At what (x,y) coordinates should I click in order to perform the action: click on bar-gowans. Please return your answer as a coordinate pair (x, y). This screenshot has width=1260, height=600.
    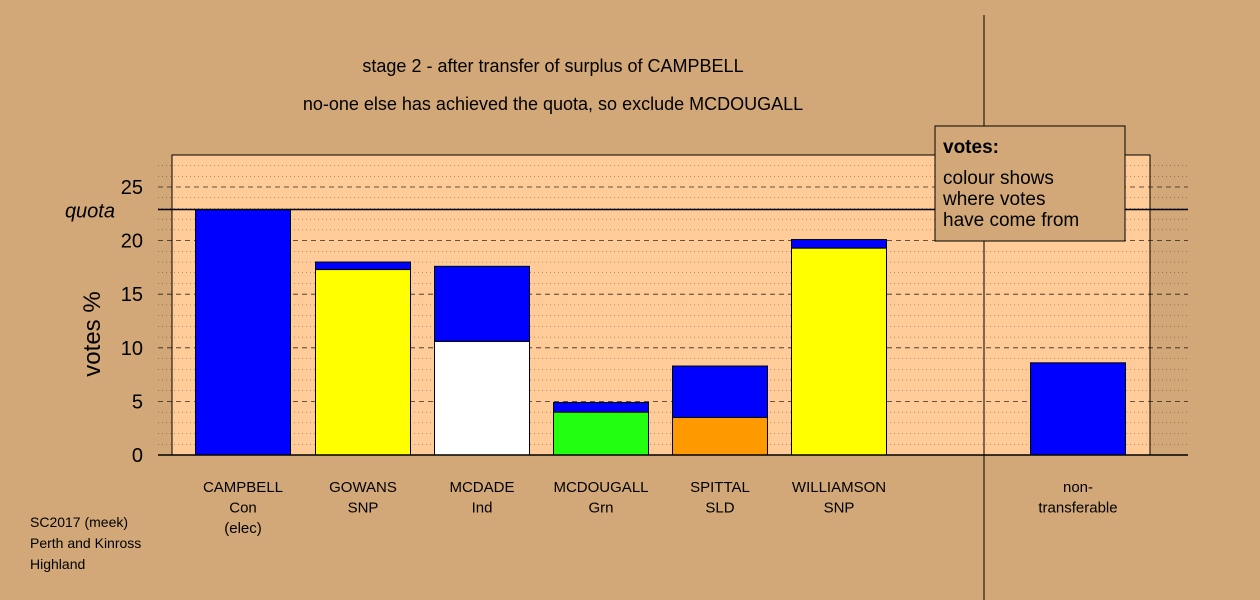
    Looking at the image, I should click on (363, 358).